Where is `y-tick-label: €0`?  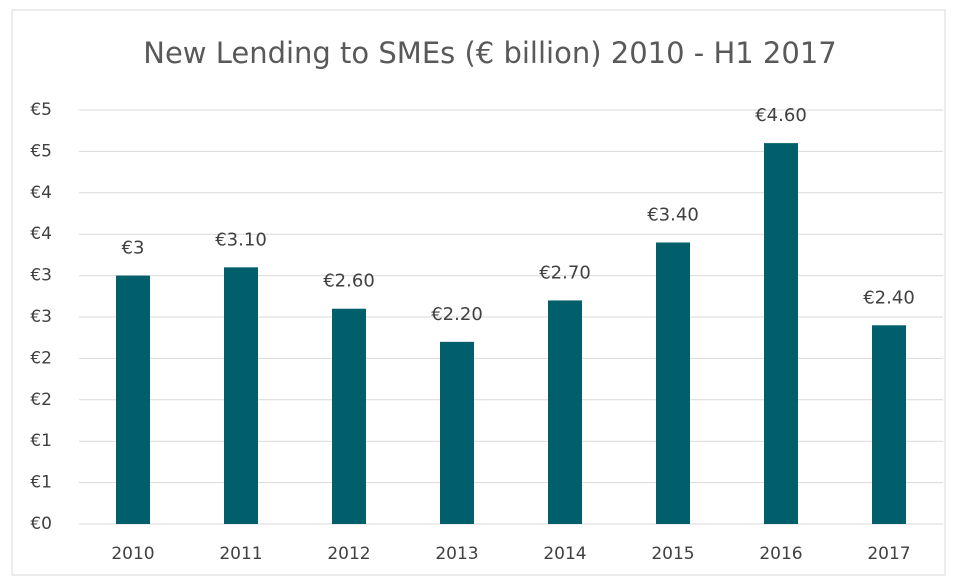
y-tick-label: €0 is located at coordinates (41, 524).